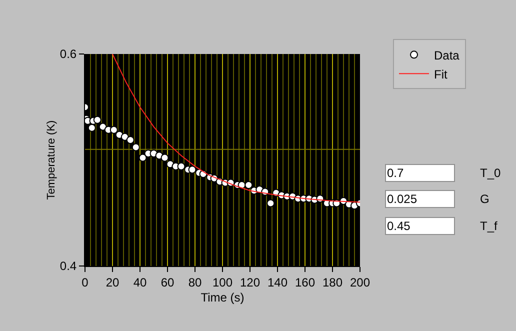 The image size is (516, 331). Describe the element at coordinates (399, 226) in the screenshot. I see `text: 0.45` at that location.